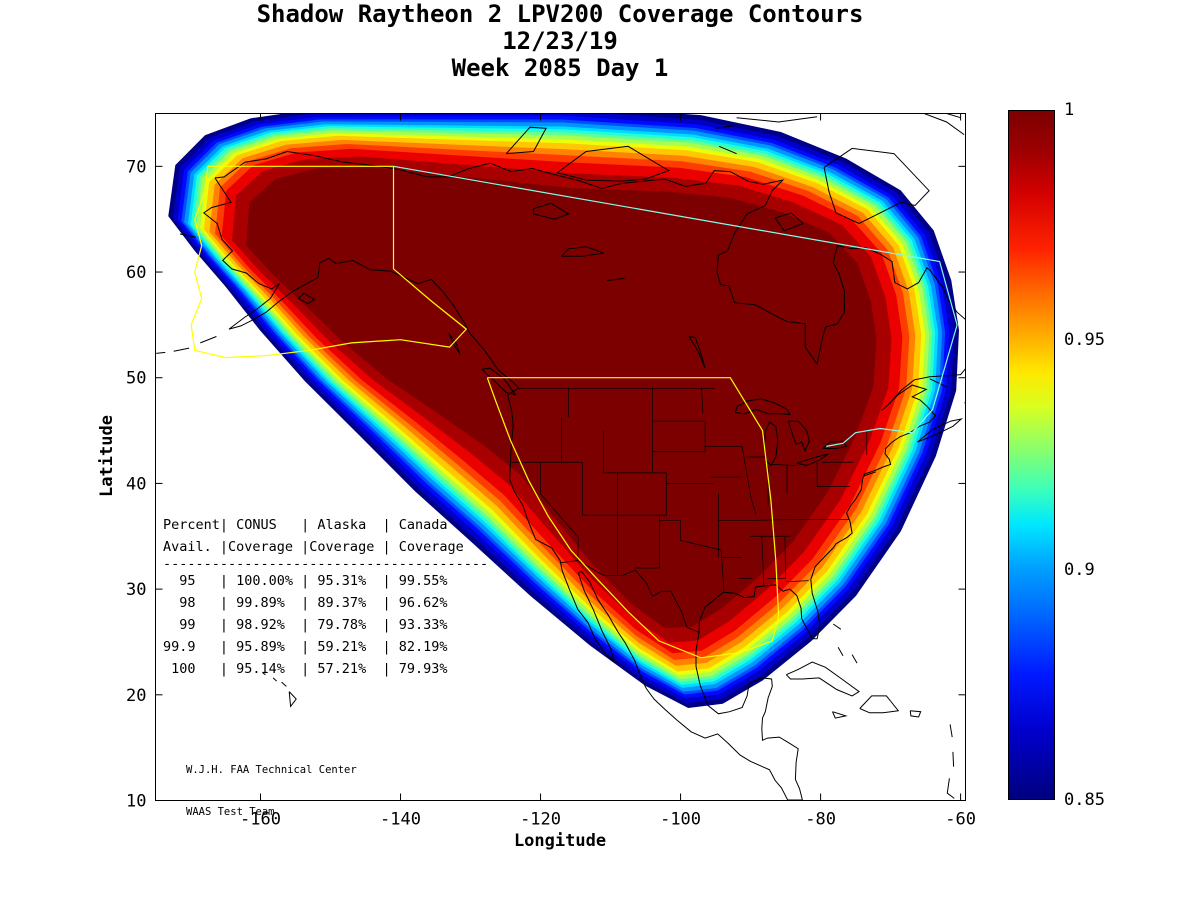 Image resolution: width=1200 pixels, height=900 pixels. What do you see at coordinates (136, 273) in the screenshot?
I see `y-tick-label: 60` at bounding box center [136, 273].